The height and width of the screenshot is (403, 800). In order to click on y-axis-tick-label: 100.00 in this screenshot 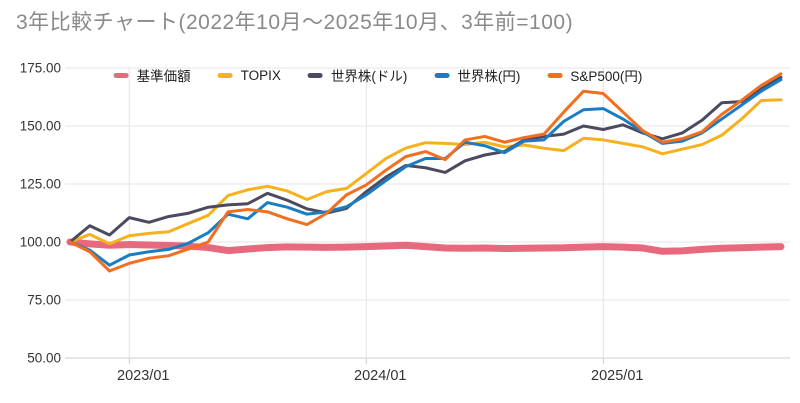, I will do `click(40, 242)`.